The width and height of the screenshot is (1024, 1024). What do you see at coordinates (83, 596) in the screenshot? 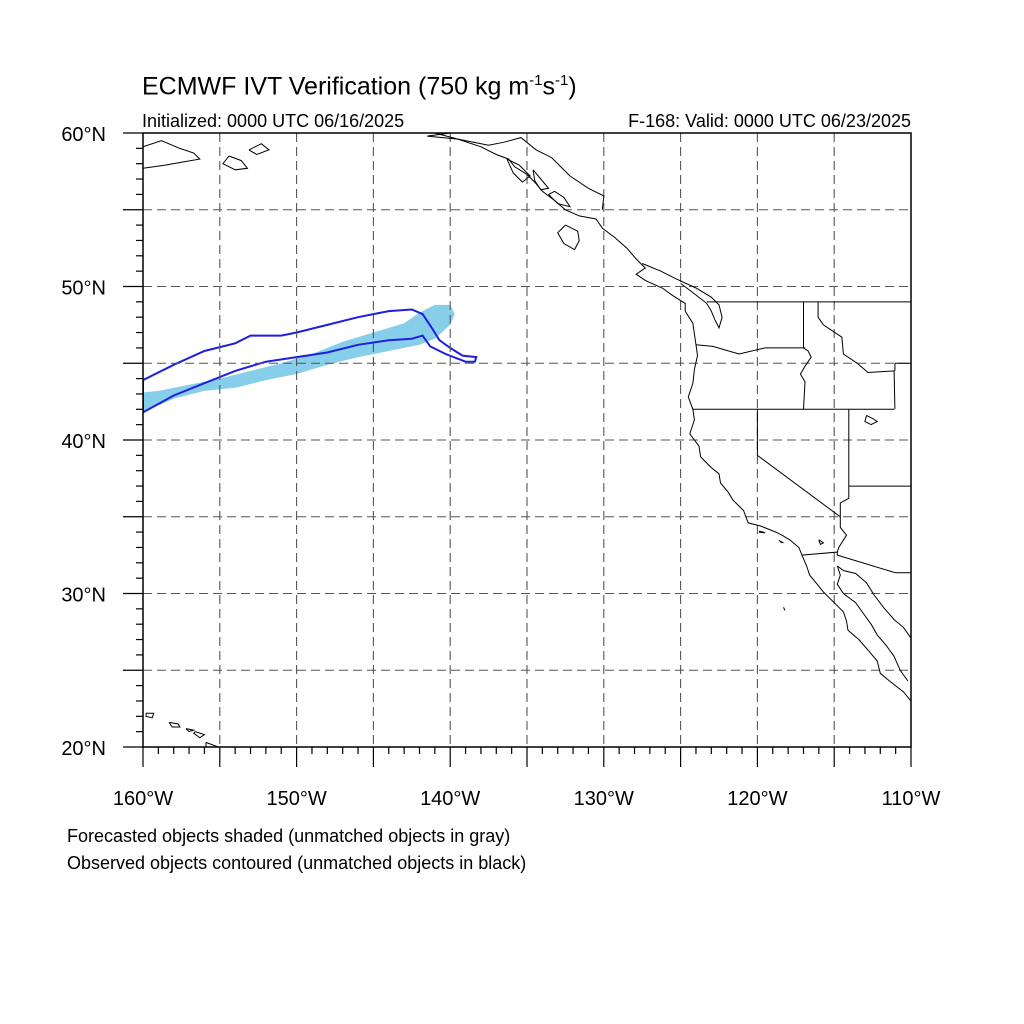
I see `lat-tick-label: 30°N` at bounding box center [83, 596].